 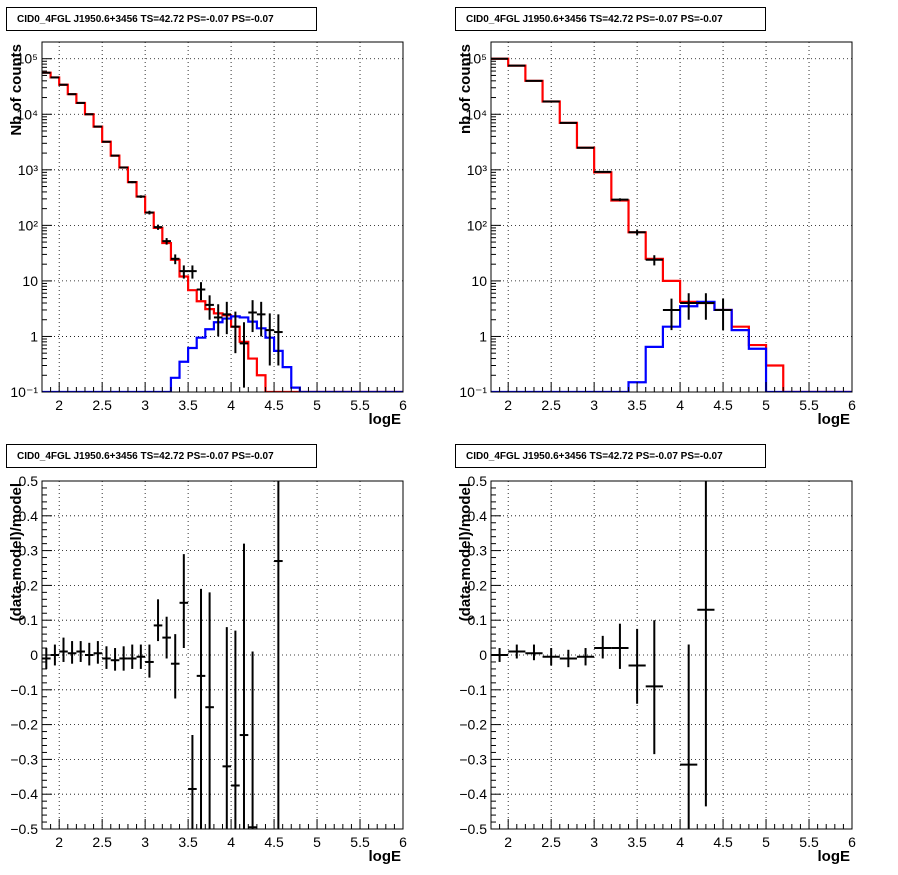 What do you see at coordinates (222, 231) in the screenshot?
I see `plot-data` at bounding box center [222, 231].